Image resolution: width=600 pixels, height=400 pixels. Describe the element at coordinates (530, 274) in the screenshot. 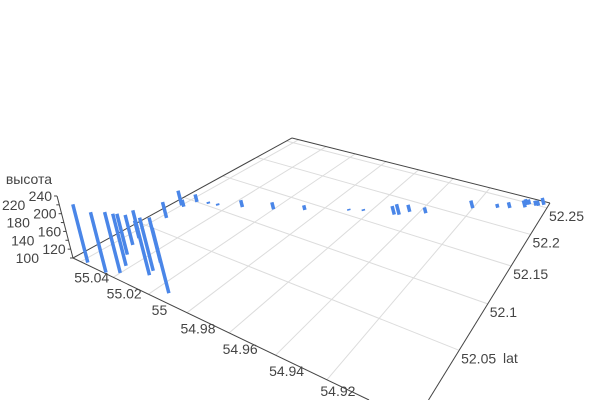

I see `y-tick-label: 52.15` at that location.